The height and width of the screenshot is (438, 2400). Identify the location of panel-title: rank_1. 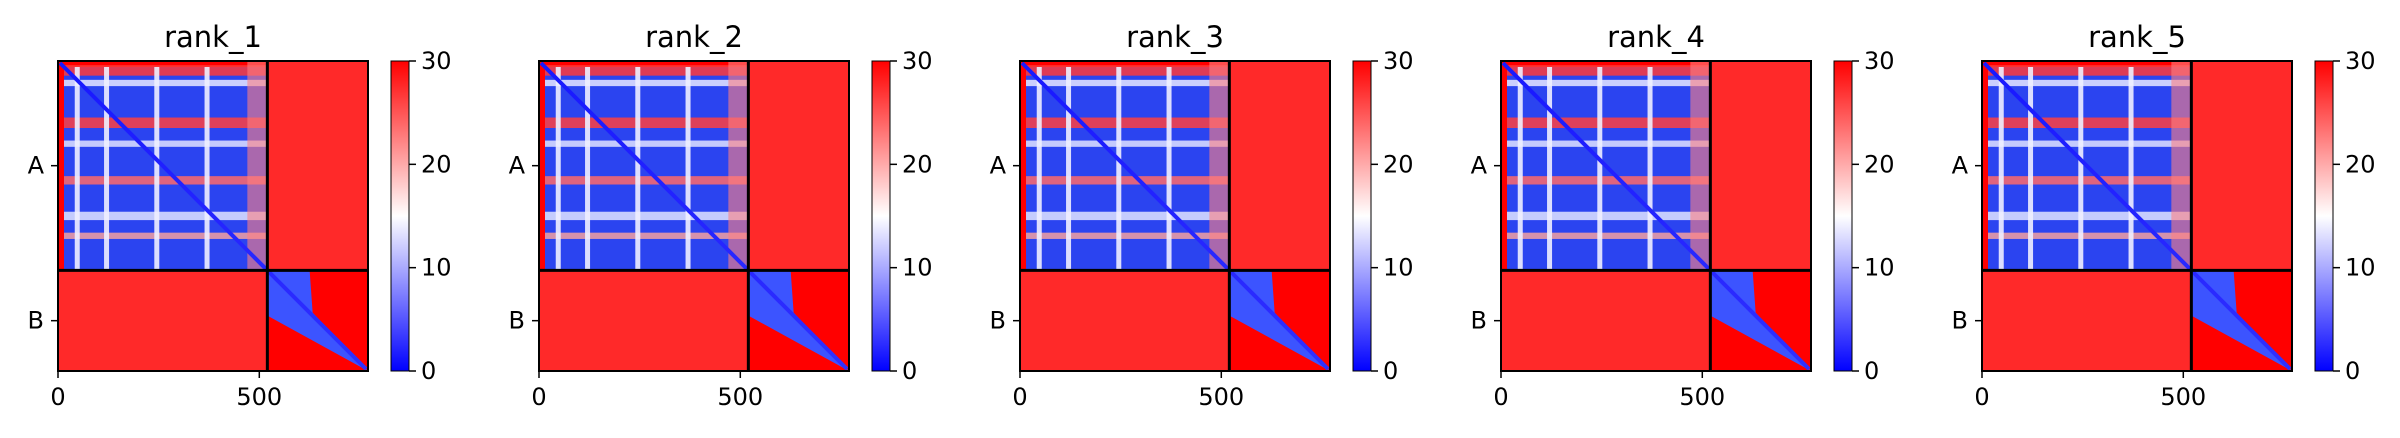
(213, 37).